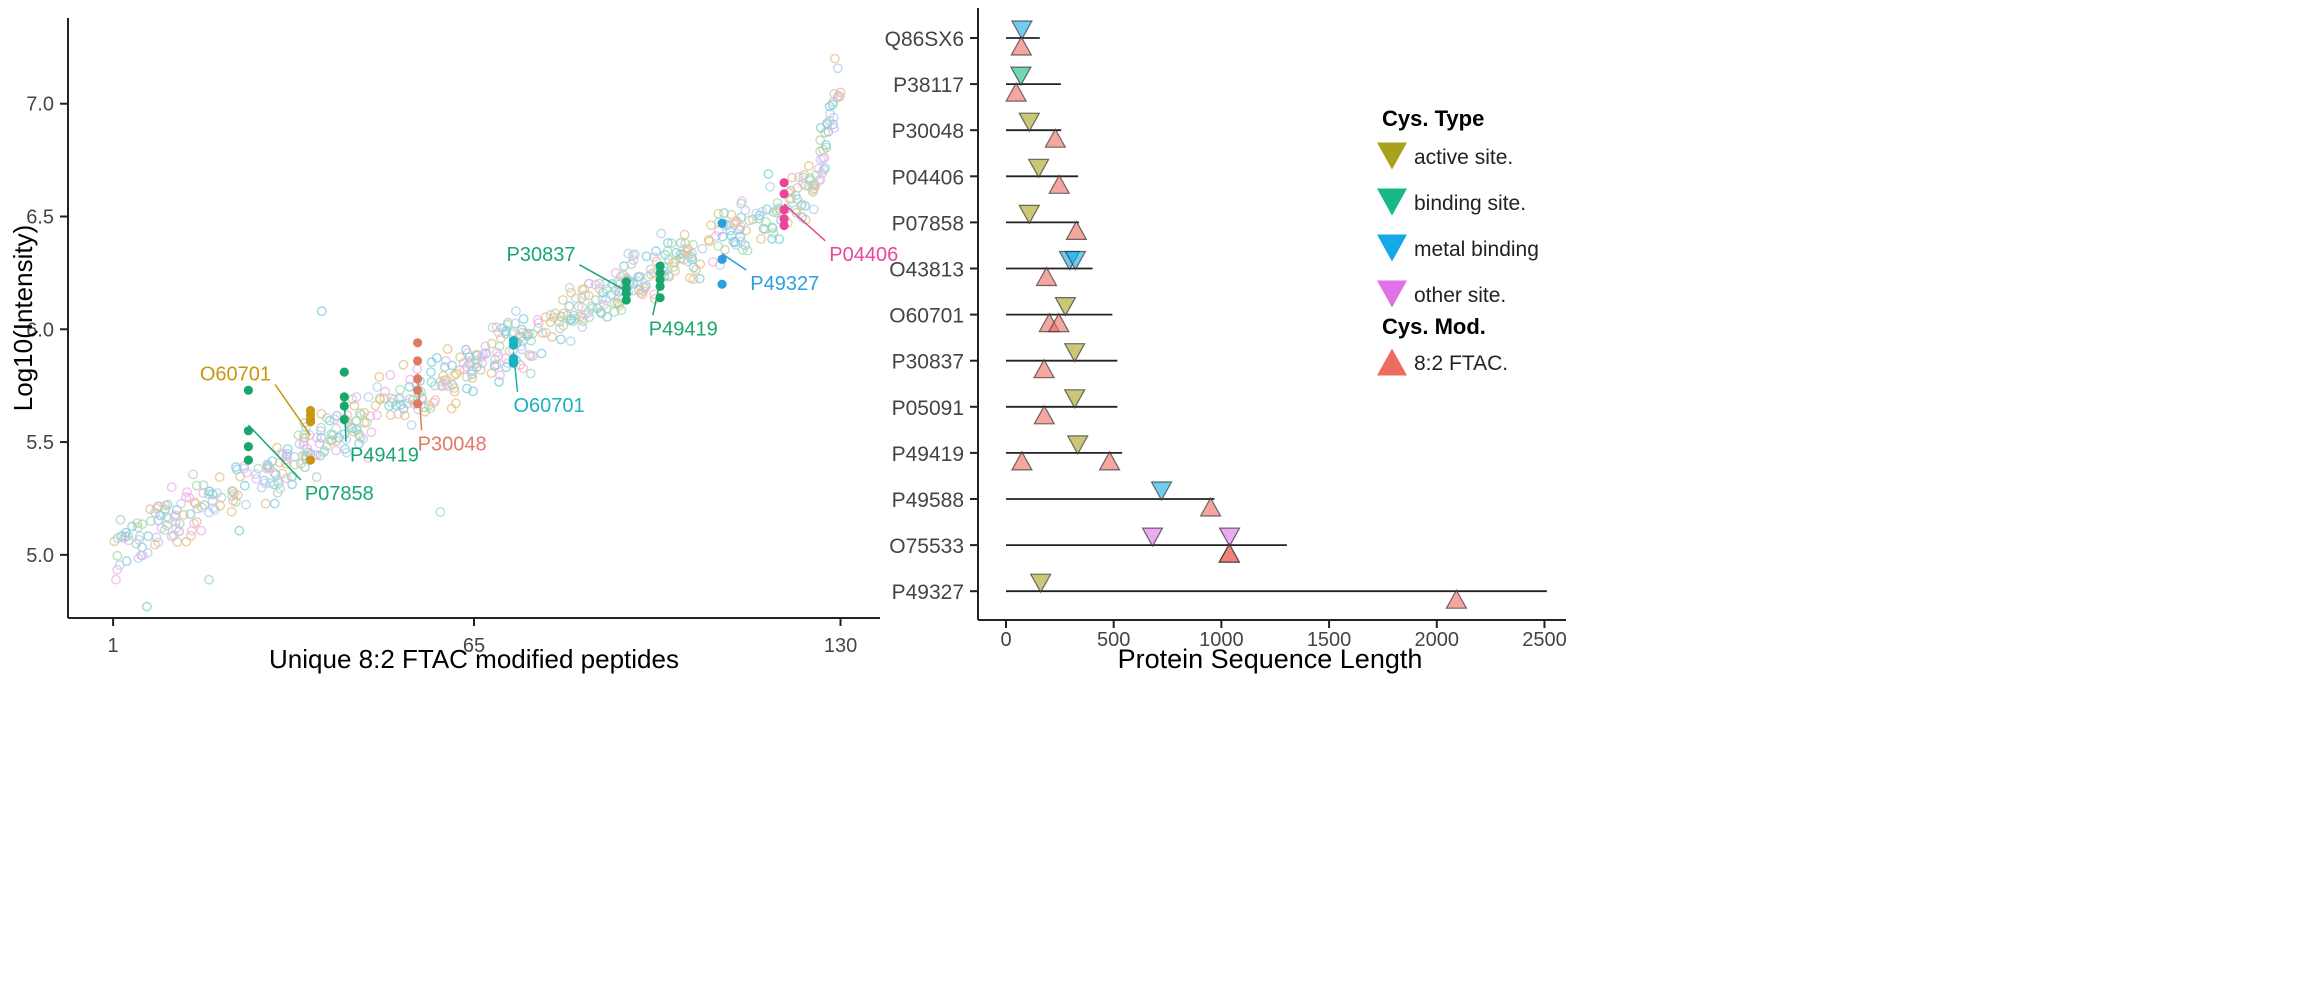 The image size is (2302, 998). I want to click on x-tick-label: 500, so click(1113, 640).